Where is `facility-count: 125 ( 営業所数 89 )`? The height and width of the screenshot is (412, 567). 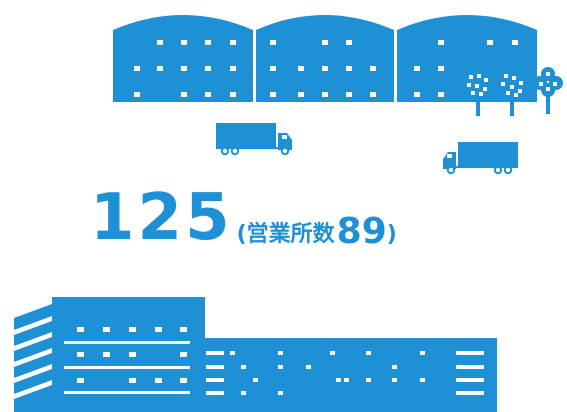 facility-count: 125 ( 営業所数 89 ) is located at coordinates (243, 218).